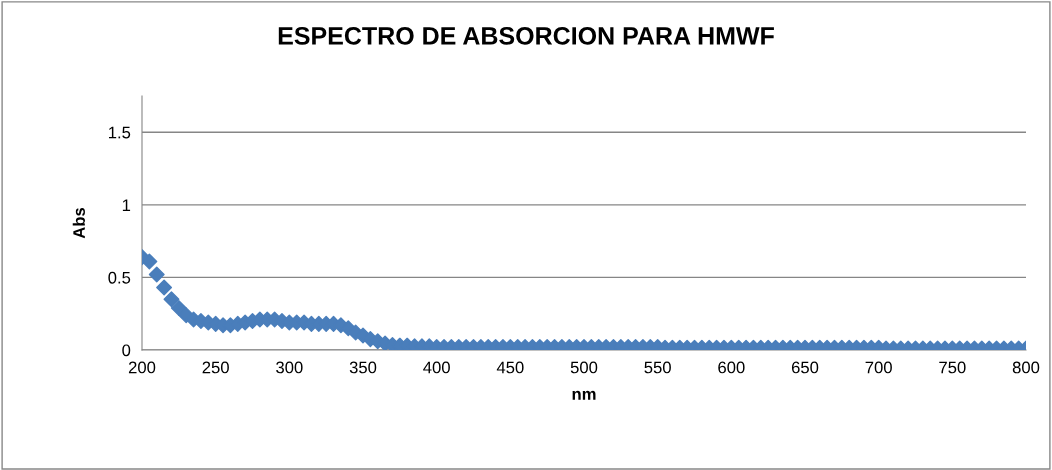 This screenshot has width=1052, height=470. Describe the element at coordinates (78, 223) in the screenshot. I see `y-axis-title: Abs` at that location.